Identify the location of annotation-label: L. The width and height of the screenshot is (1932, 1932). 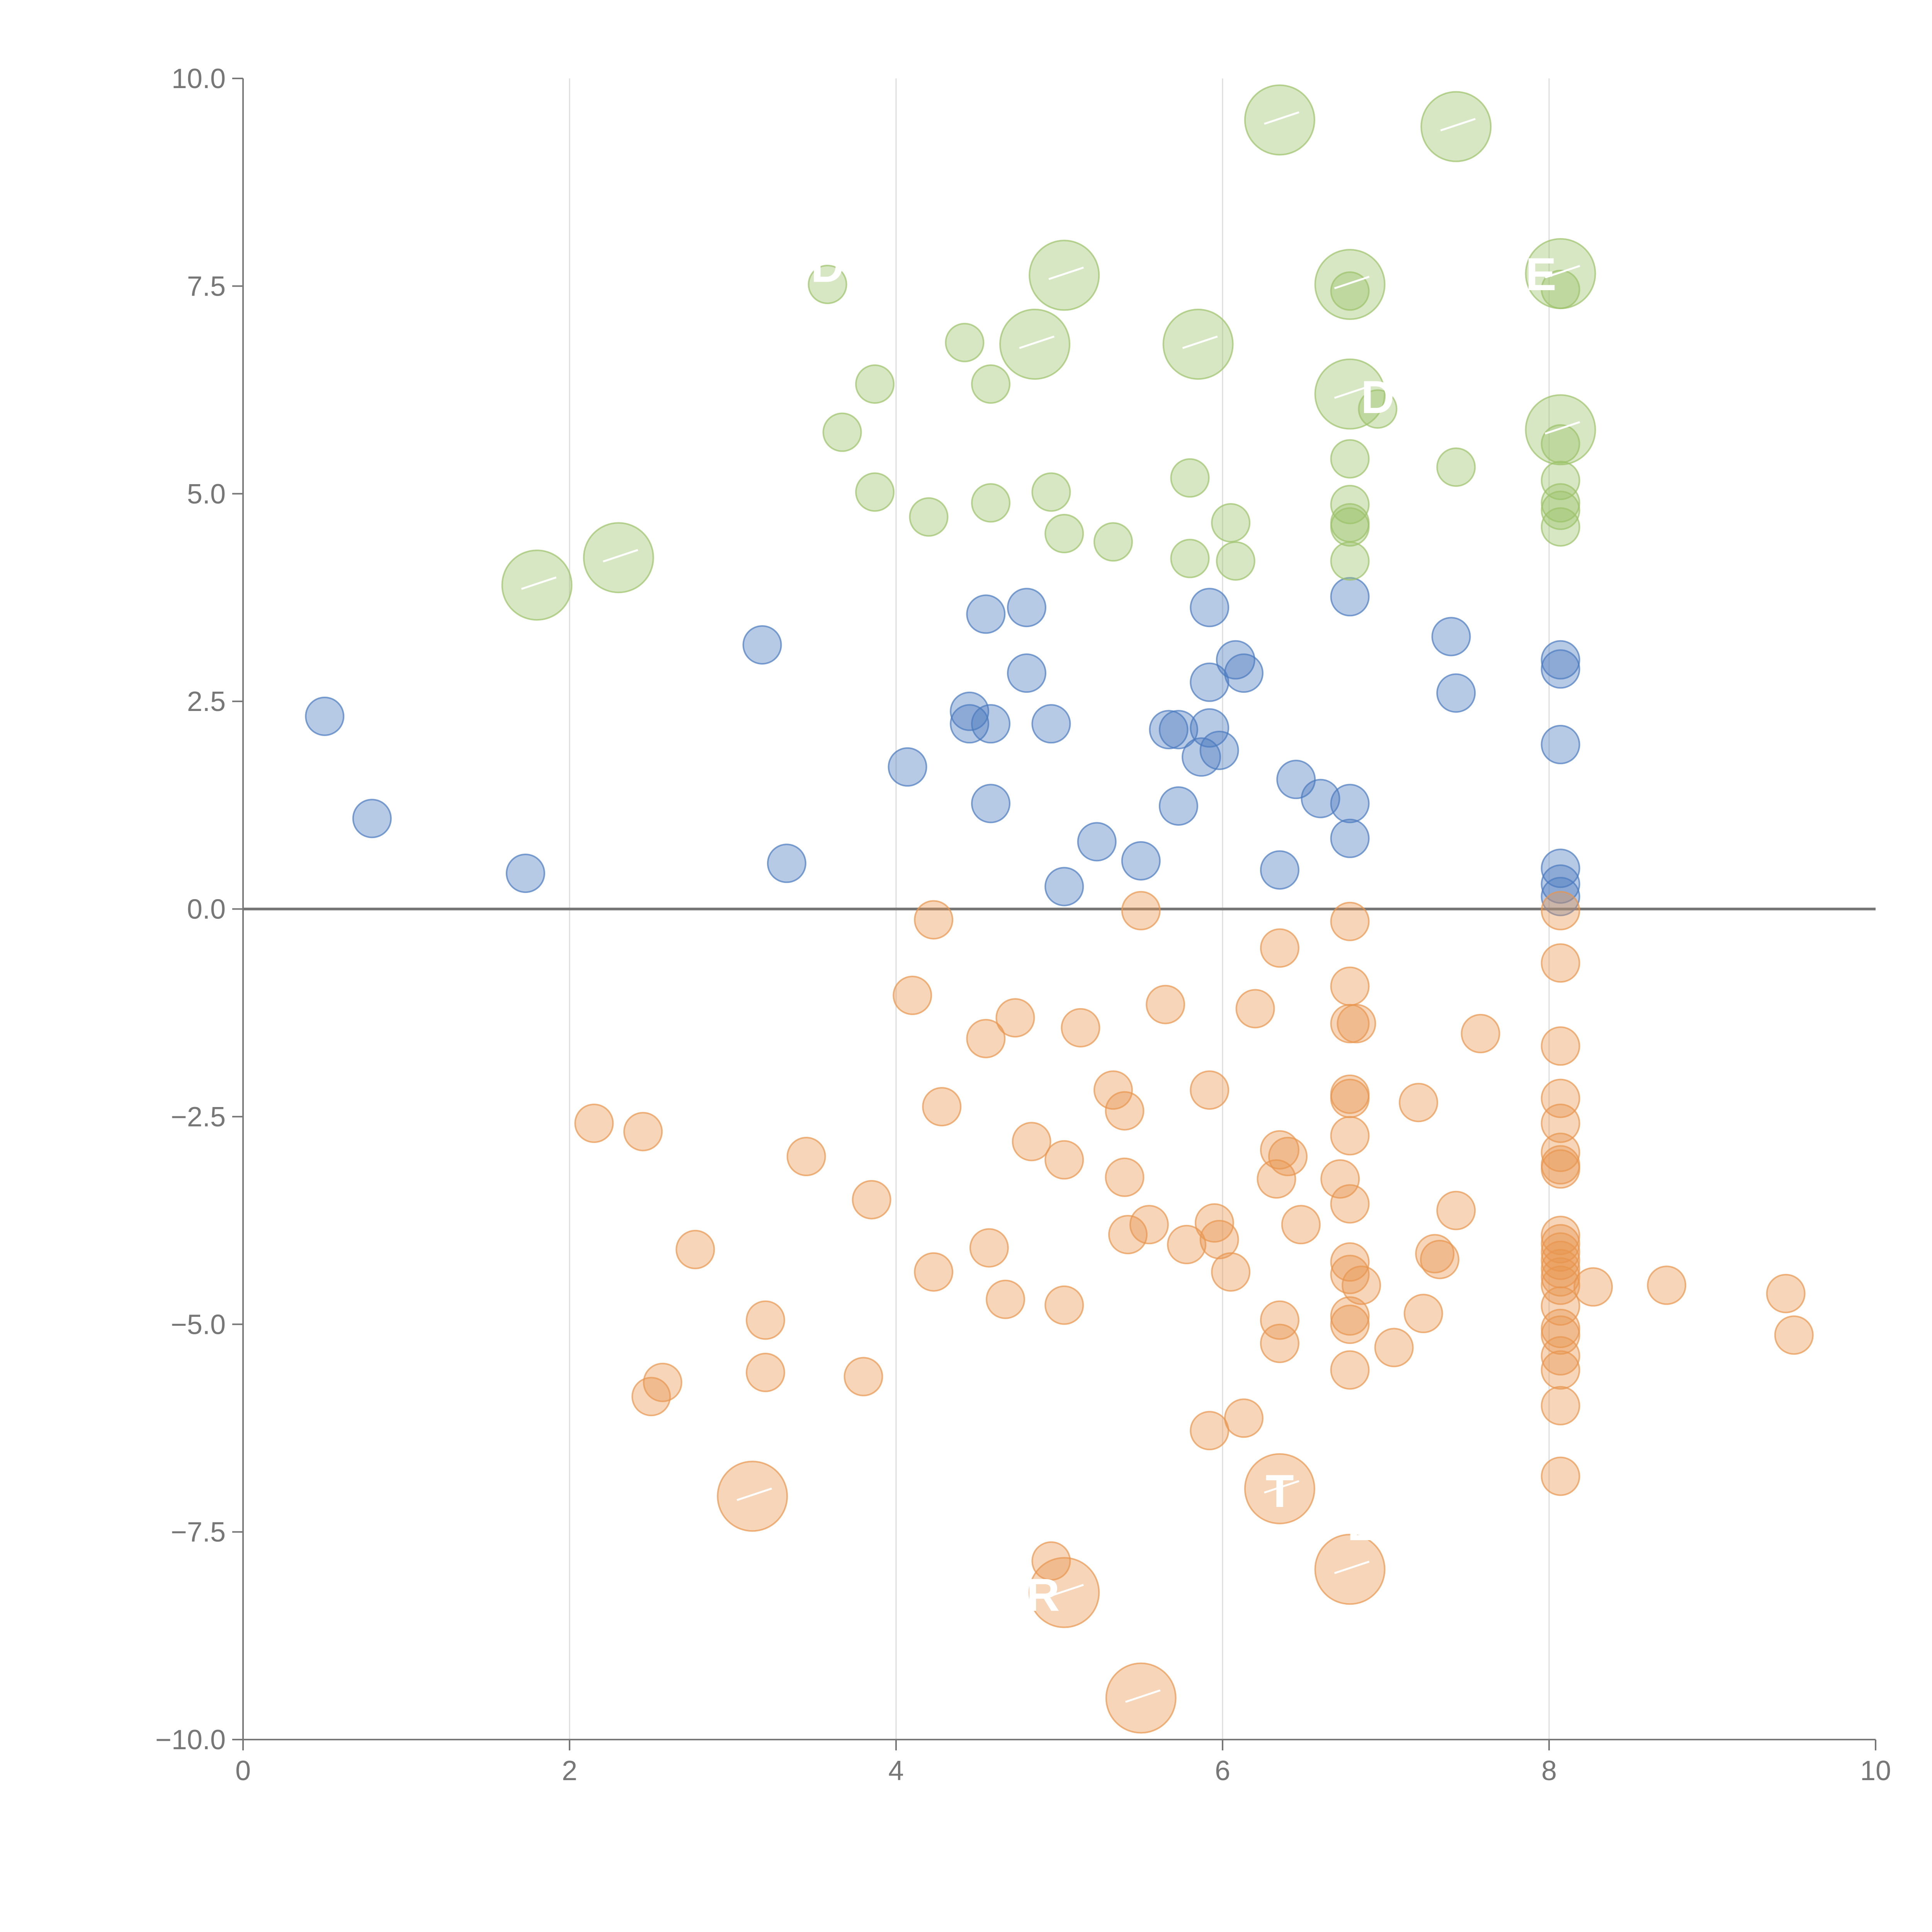
(1361, 1524).